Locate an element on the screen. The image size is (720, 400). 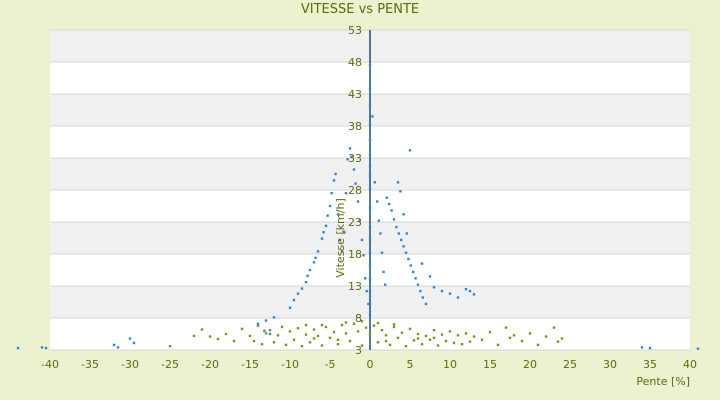
x-axis-title: Pente [%] is located at coordinates (663, 381).